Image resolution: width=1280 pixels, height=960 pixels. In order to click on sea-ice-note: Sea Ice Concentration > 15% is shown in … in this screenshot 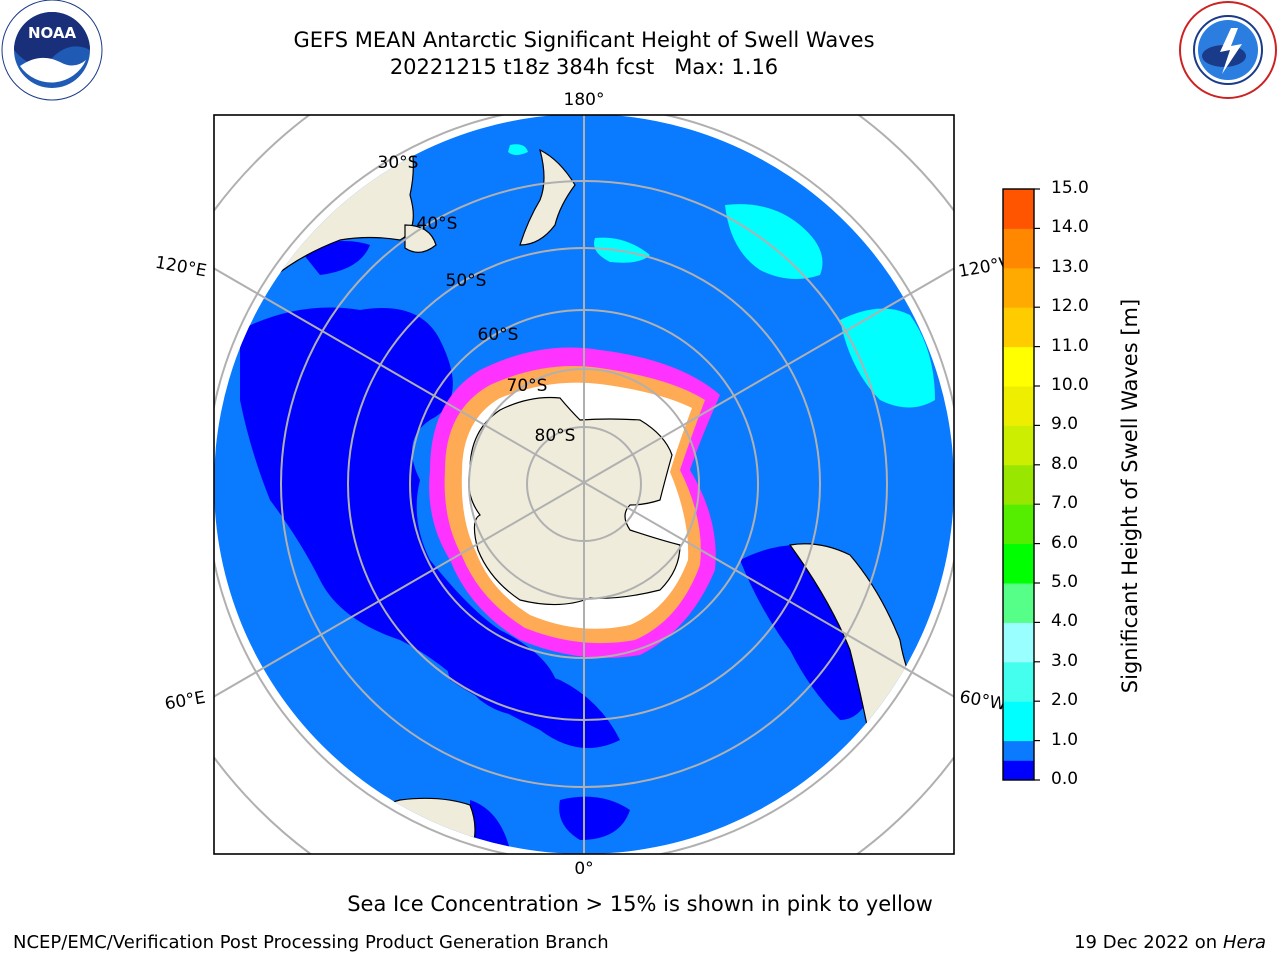, I will do `click(640, 904)`.